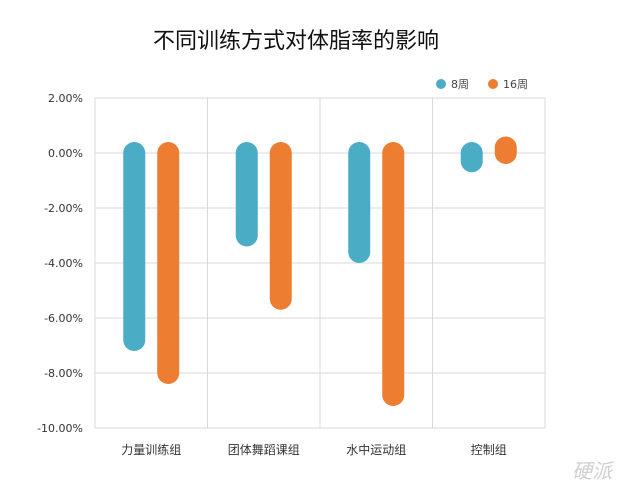  I want to click on x-category-label: 团体舞蹈课组, so click(264, 450).